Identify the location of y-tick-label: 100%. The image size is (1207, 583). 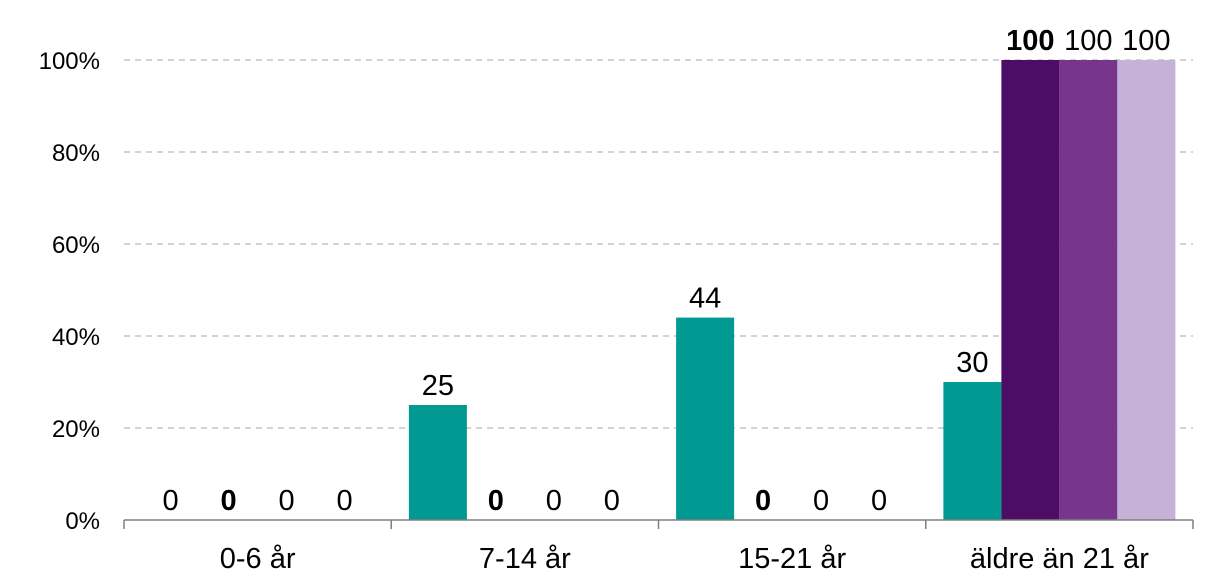
(69, 61).